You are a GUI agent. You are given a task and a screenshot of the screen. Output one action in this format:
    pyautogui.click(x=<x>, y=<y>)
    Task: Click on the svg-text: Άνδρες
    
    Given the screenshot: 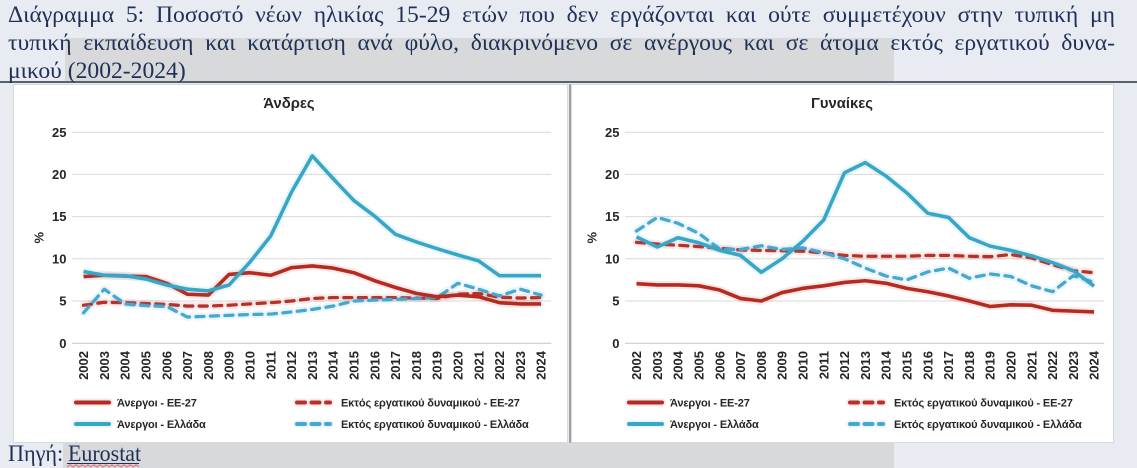 What is the action you would take?
    pyautogui.click(x=289, y=104)
    